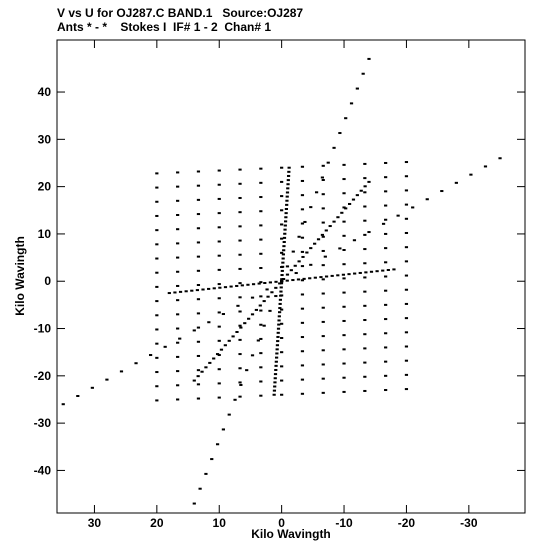 Image resolution: width=540 pixels, height=547 pixels. Describe the element at coordinates (20, 276) in the screenshot. I see `y-axis-label: Kilo Wavingth` at that location.